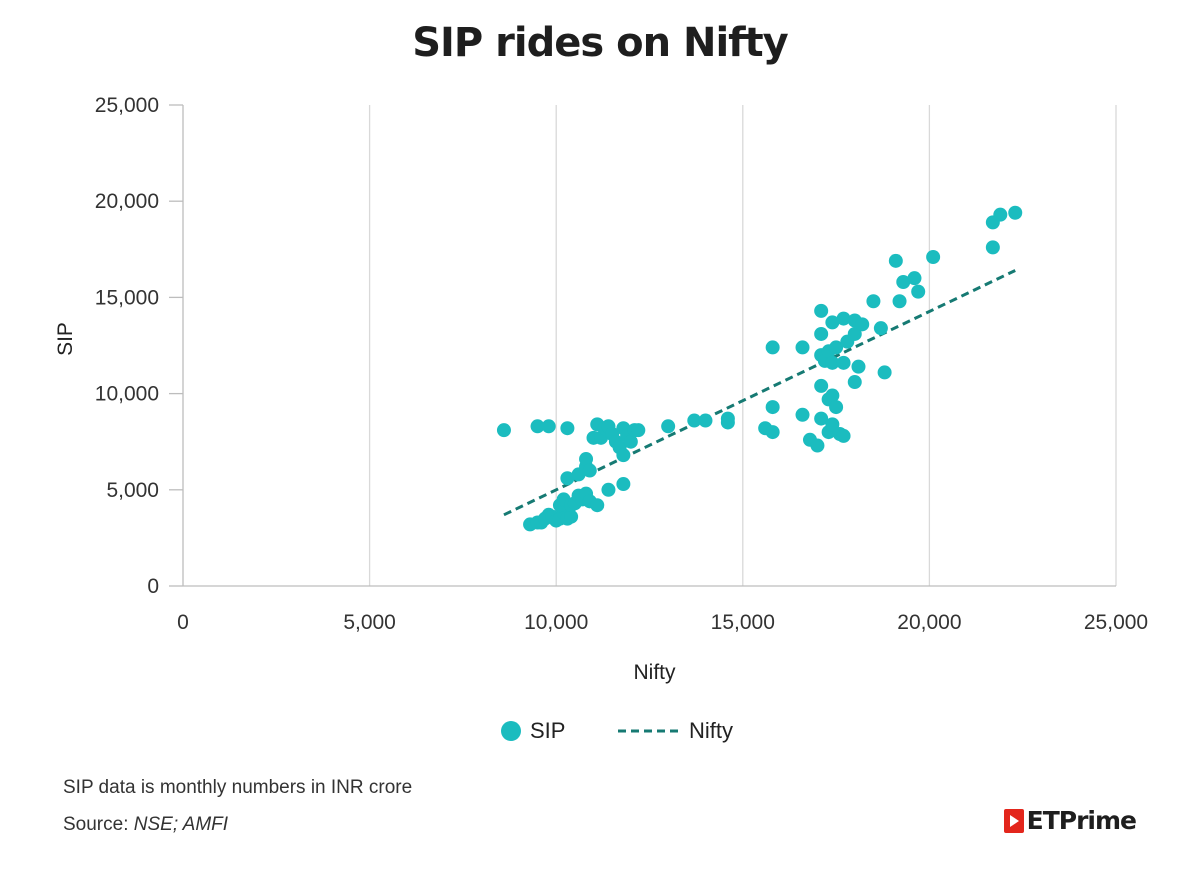 This screenshot has width=1200, height=870. Describe the element at coordinates (181, 824) in the screenshot. I see `source-value: NSE; AMFI` at that location.